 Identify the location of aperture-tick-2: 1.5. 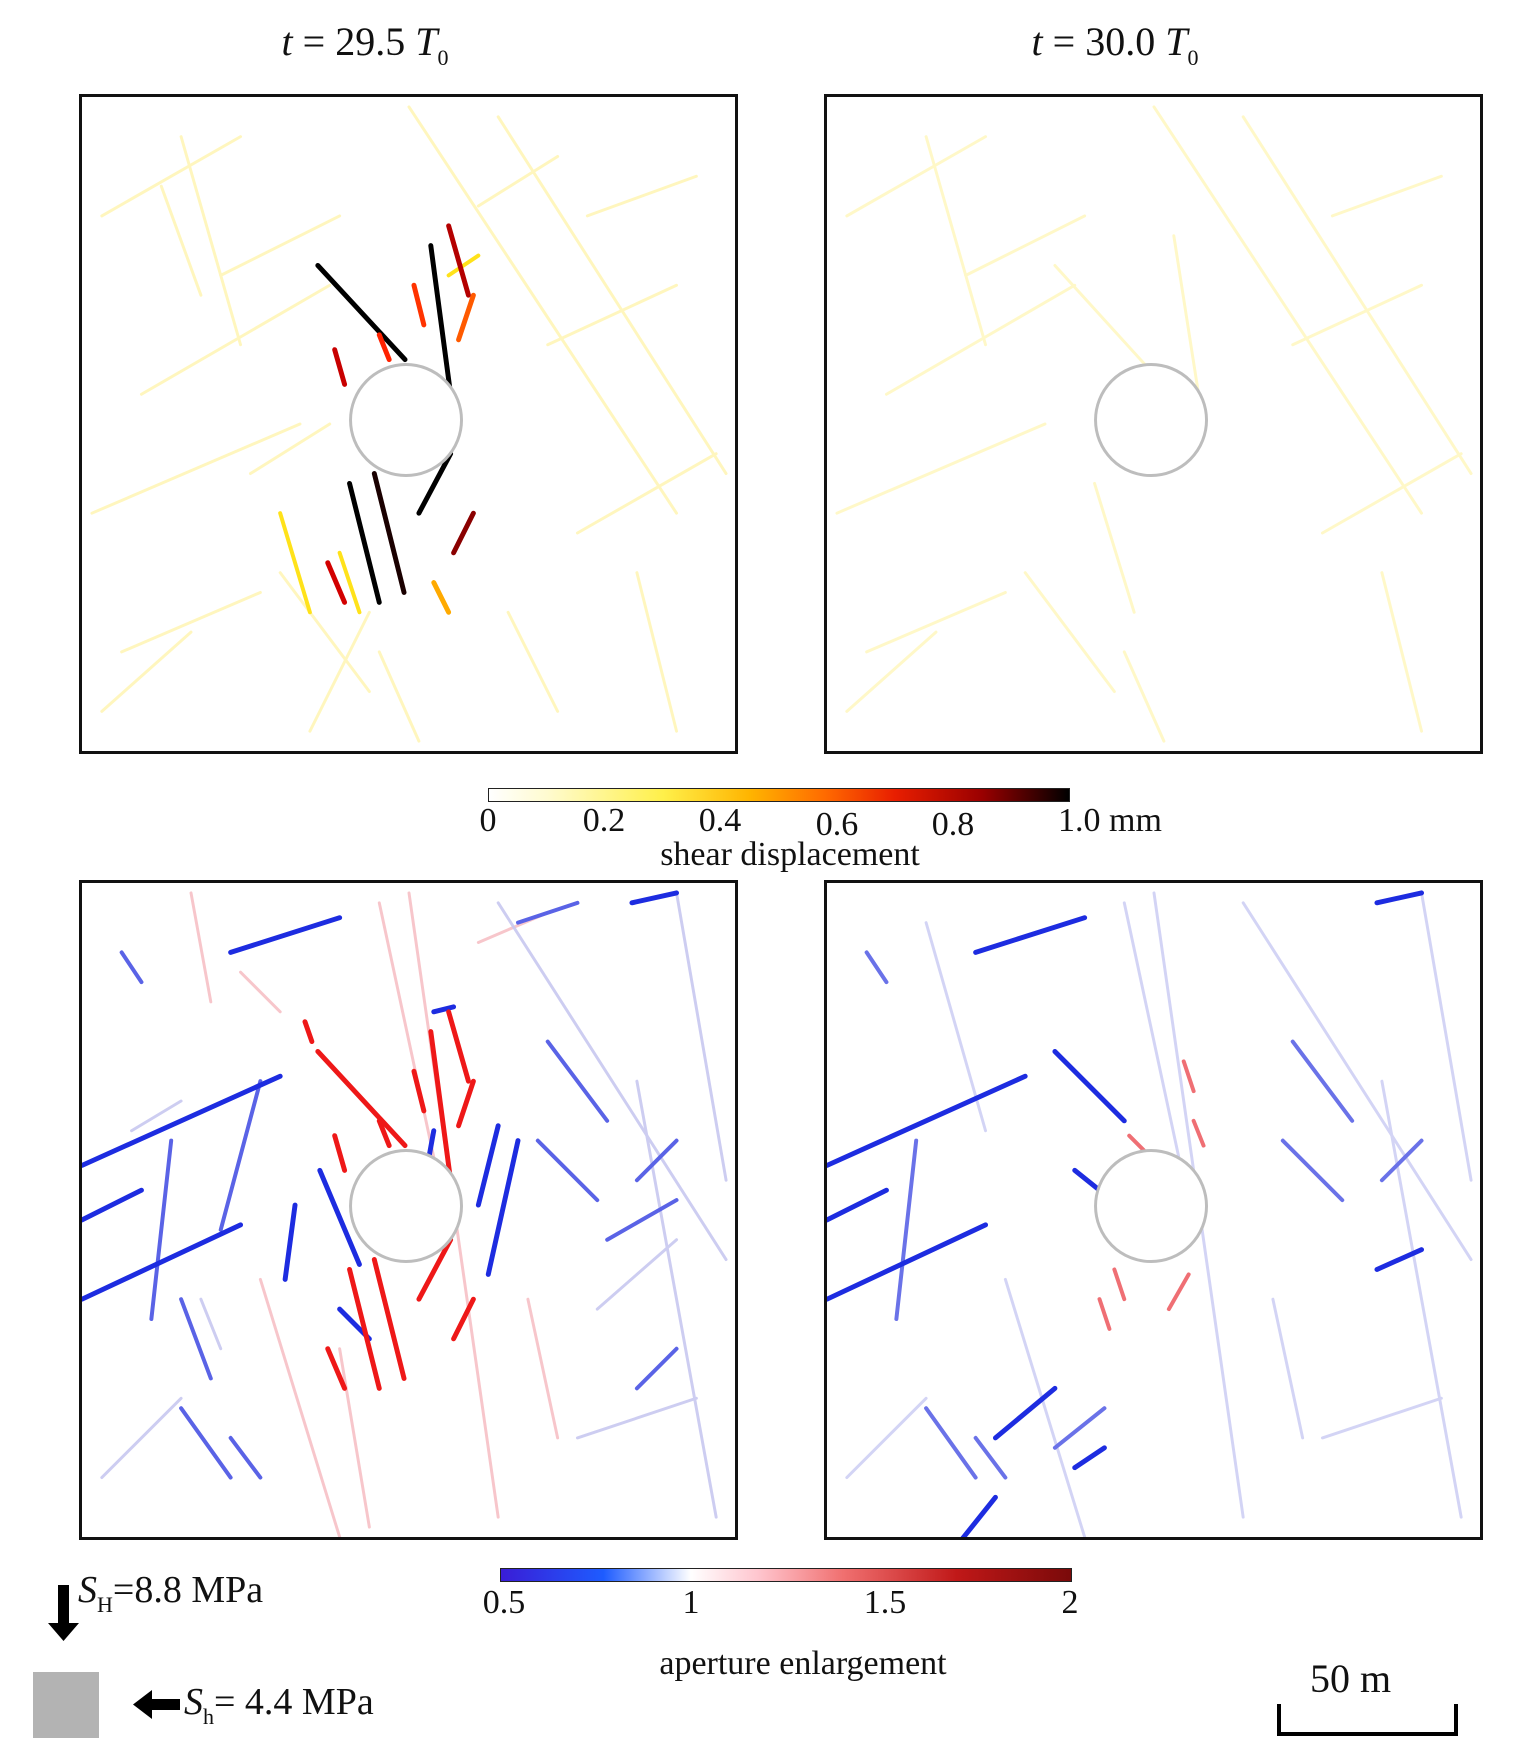
(885, 1602).